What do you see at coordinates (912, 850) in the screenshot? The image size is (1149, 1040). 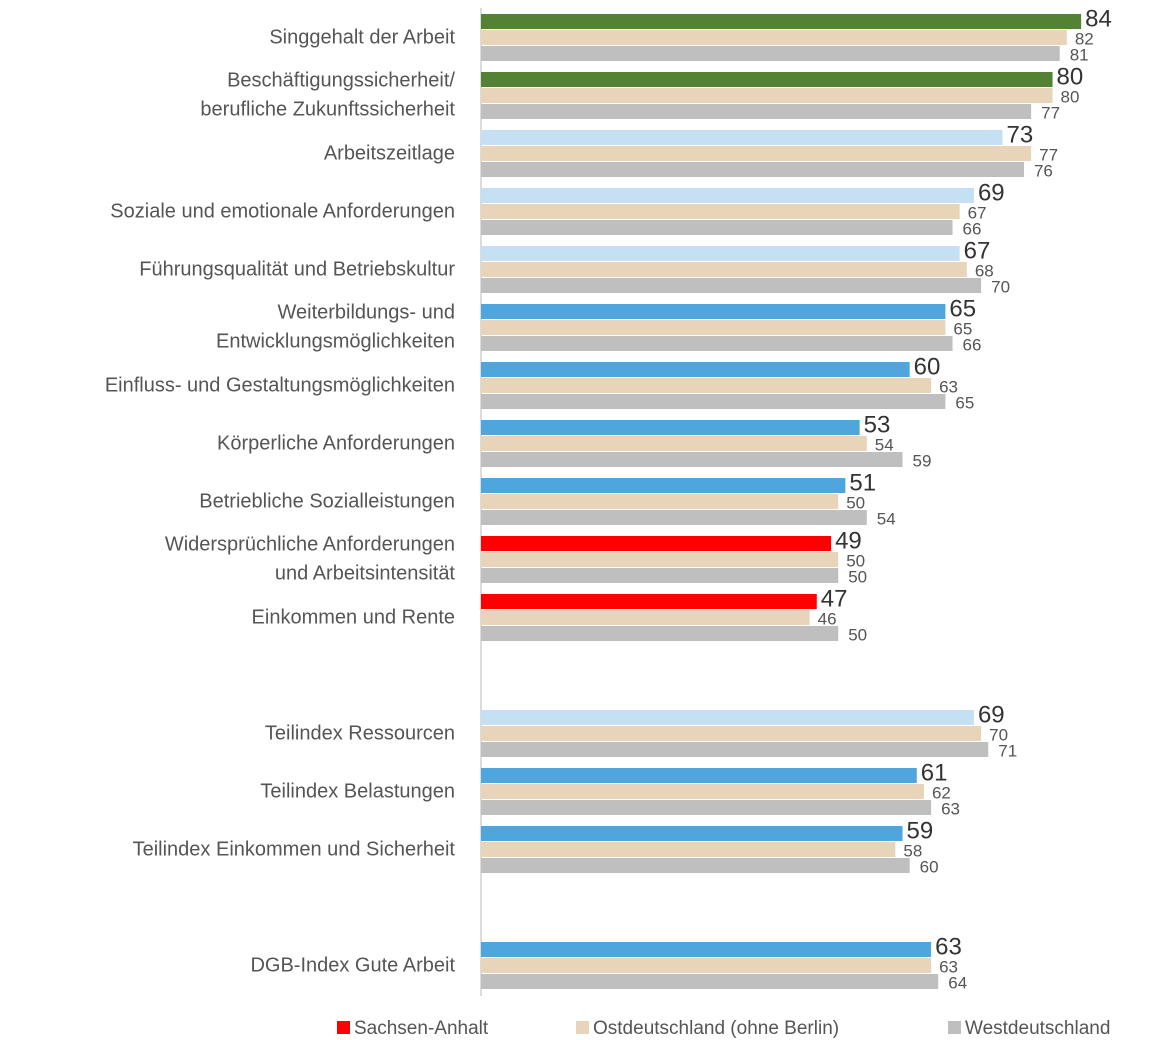 I see `value-label: 58` at bounding box center [912, 850].